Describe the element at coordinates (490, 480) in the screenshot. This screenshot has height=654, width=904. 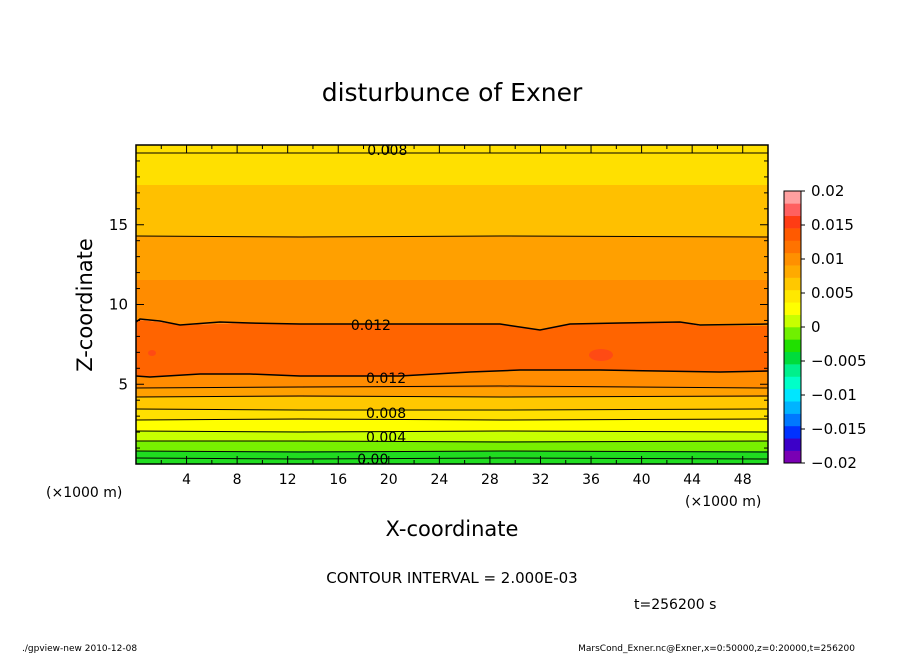
I see `x-tick-label: 28` at that location.